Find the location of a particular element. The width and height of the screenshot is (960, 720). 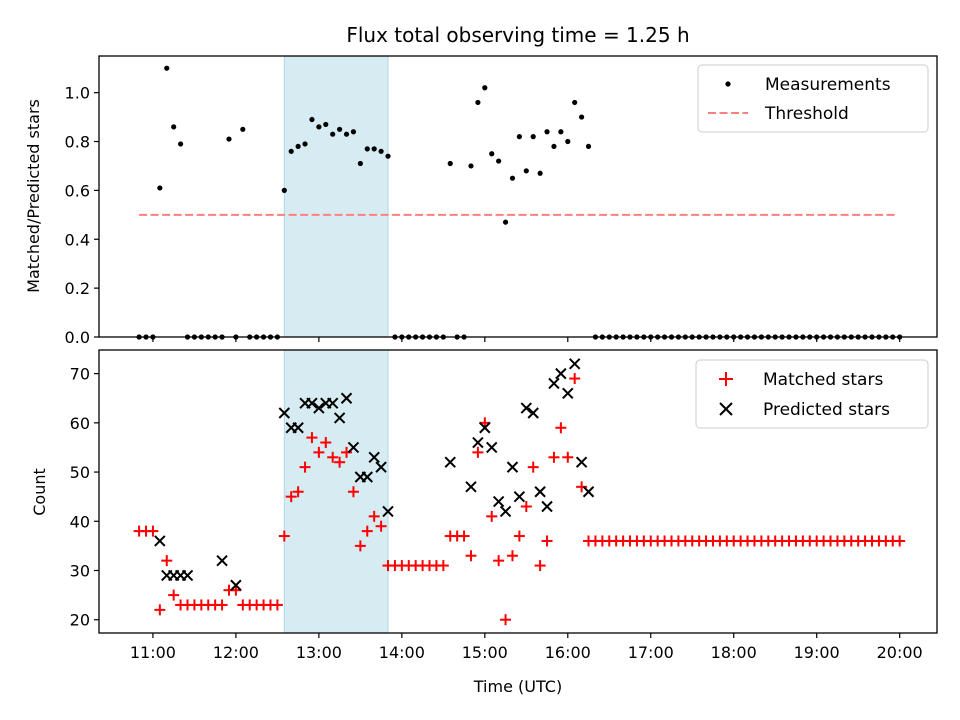

y-tick-label: 50 is located at coordinates (80, 472).